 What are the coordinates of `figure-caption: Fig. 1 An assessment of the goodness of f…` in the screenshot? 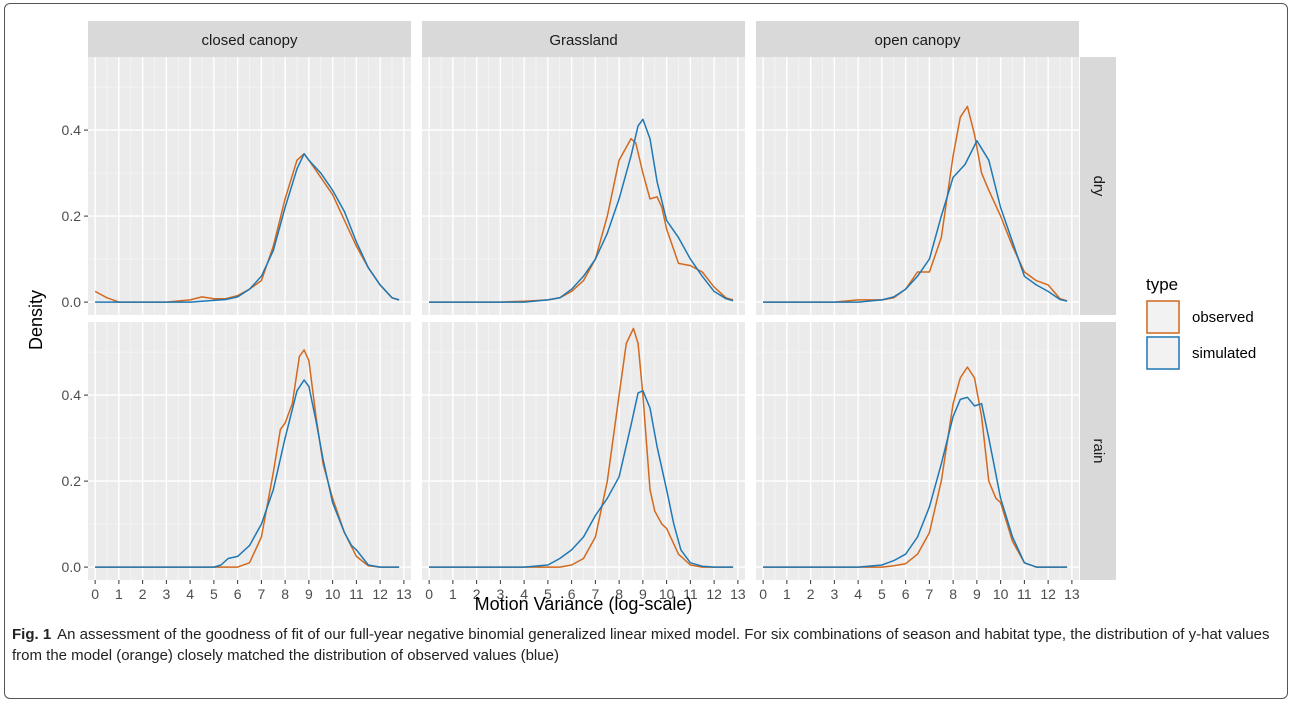 It's located at (645, 645).